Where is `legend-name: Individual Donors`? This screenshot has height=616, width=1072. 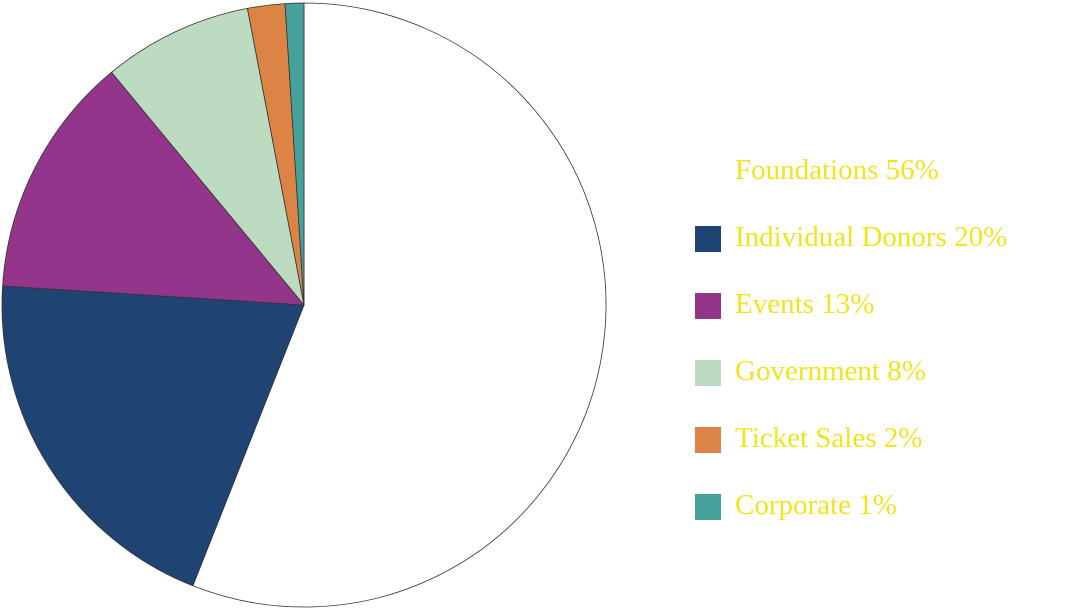 legend-name: Individual Donors is located at coordinates (841, 237).